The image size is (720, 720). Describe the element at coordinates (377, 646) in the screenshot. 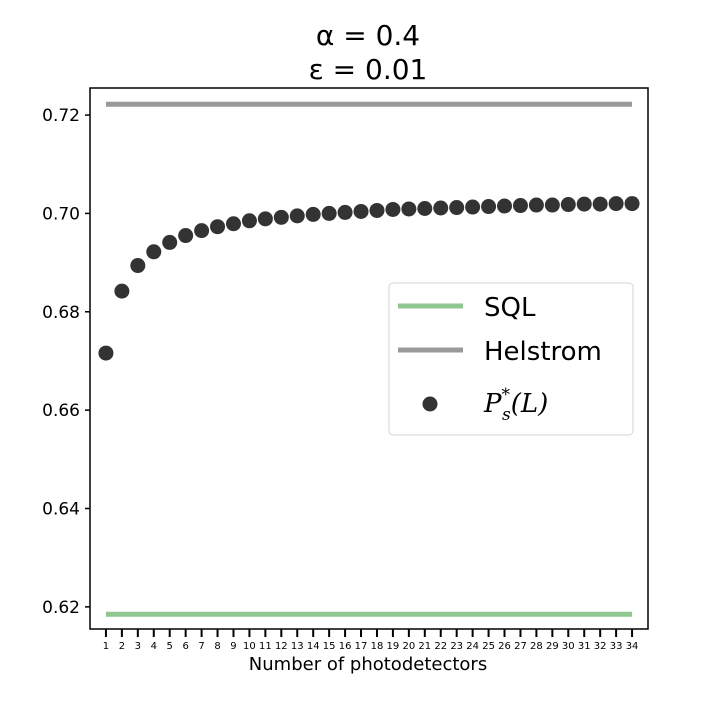

I see `x-tick-label: 18` at that location.